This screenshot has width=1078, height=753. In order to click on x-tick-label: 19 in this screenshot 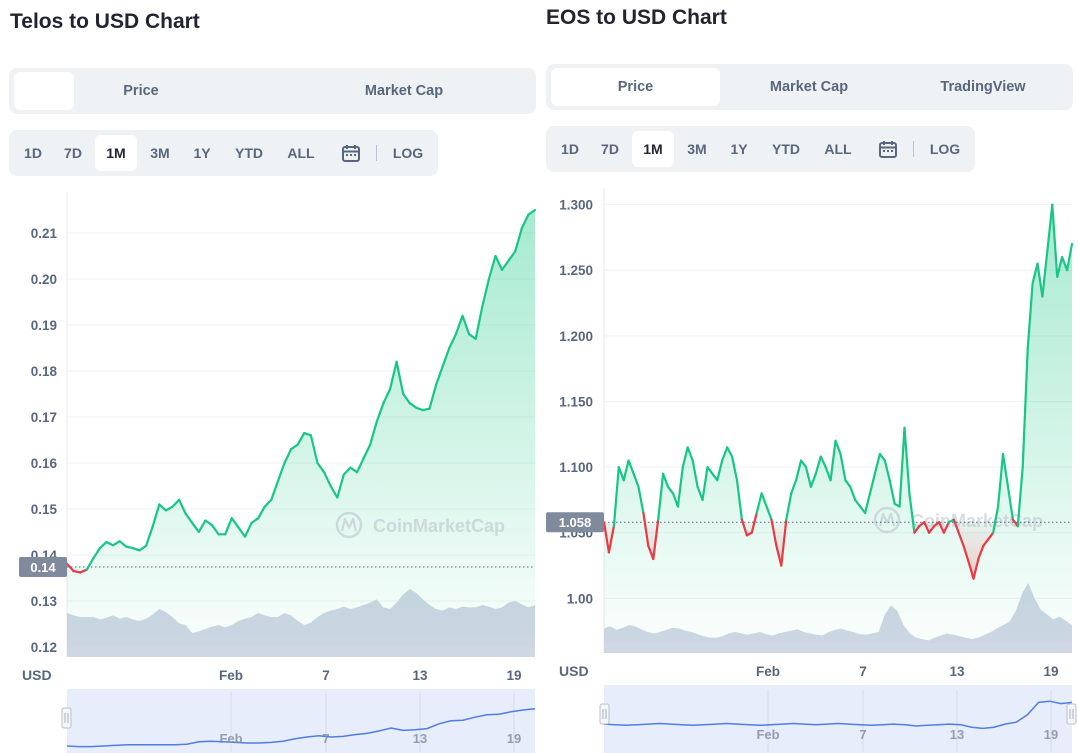, I will do `click(1050, 671)`.